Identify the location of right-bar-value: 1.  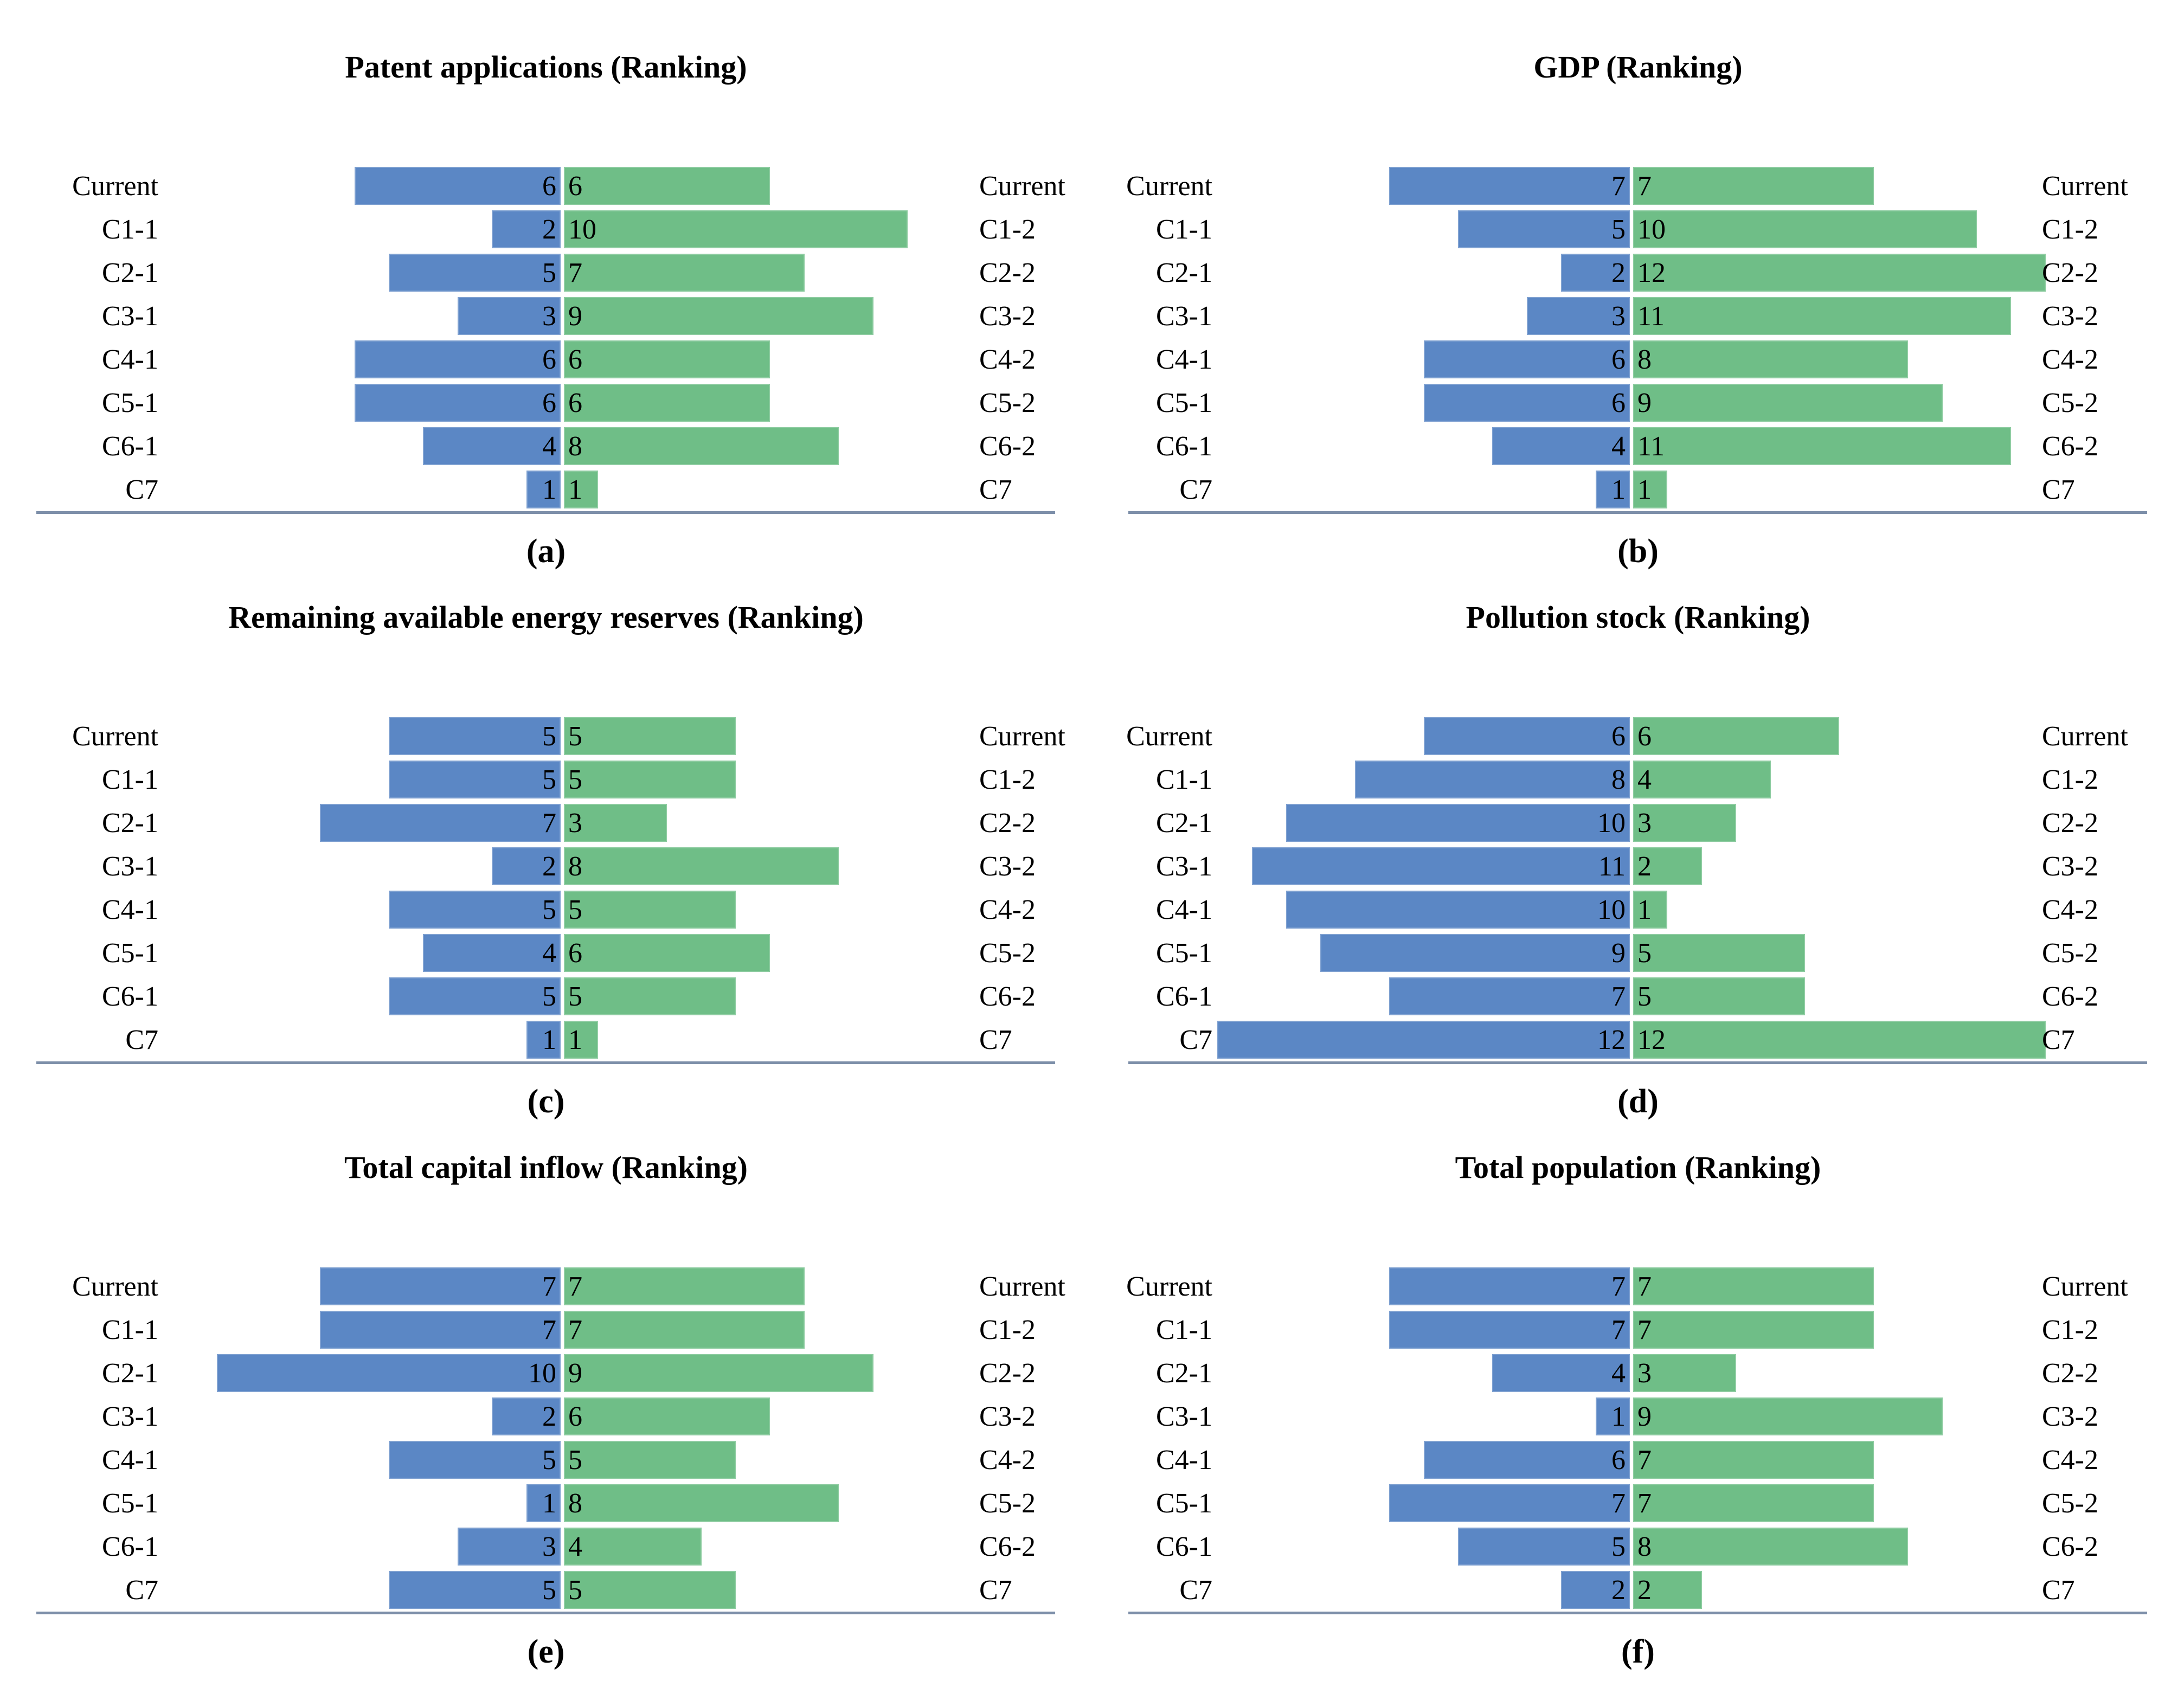
(575, 490).